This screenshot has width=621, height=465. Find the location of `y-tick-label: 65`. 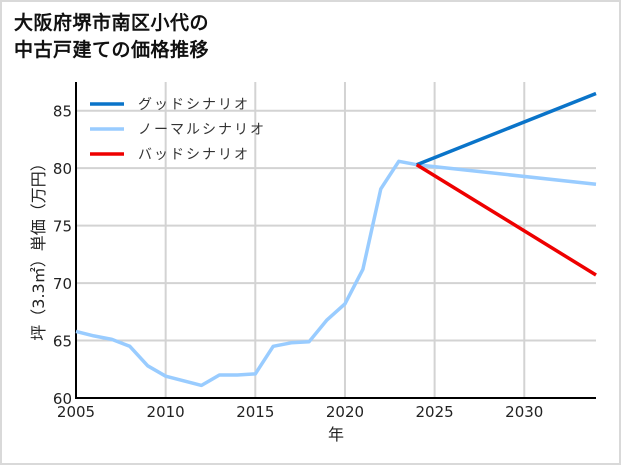

y-tick-label: 65 is located at coordinates (62, 342).